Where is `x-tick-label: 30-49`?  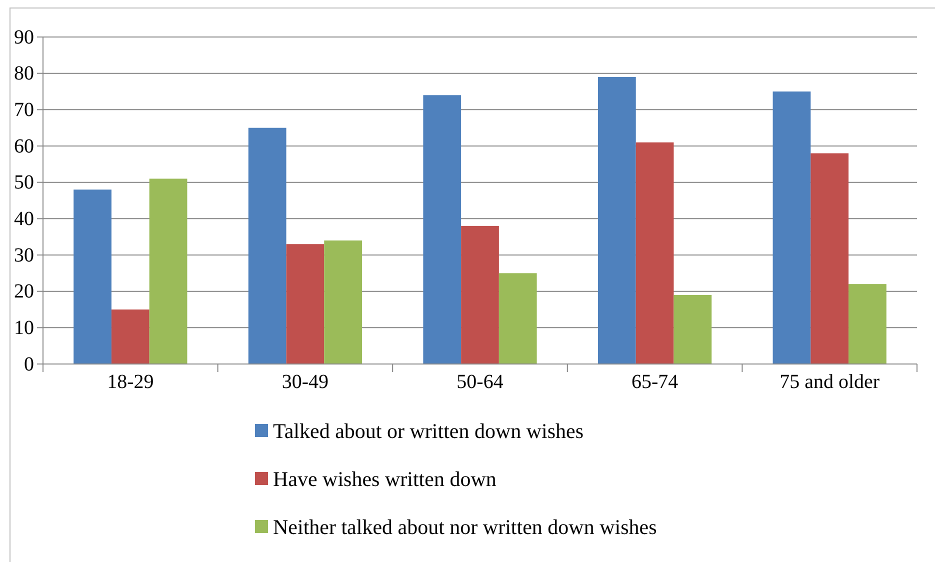
x-tick-label: 30-49 is located at coordinates (305, 382).